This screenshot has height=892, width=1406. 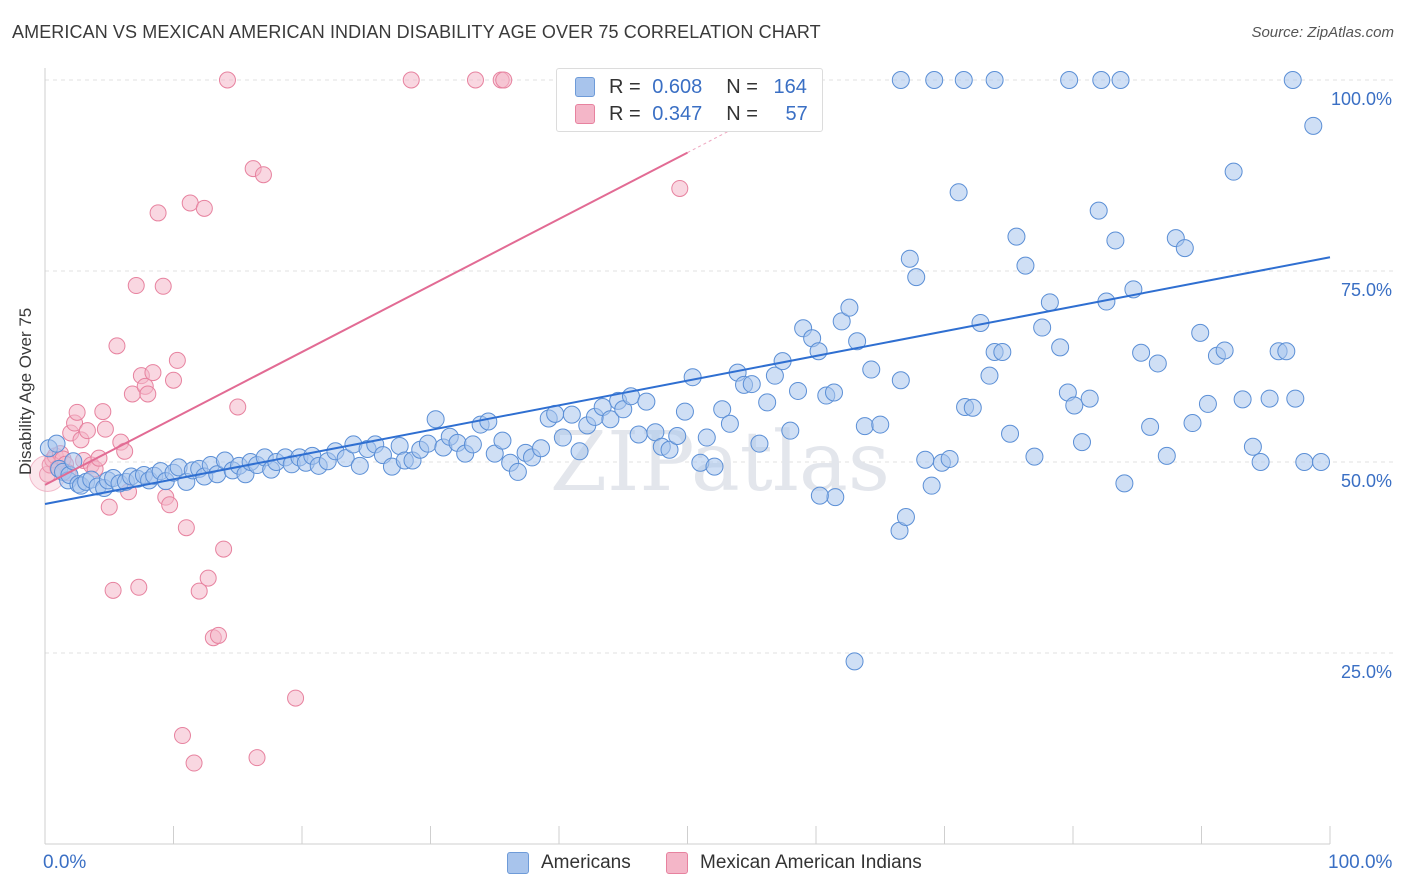 I want to click on bottom-legend-swatch-mexican, so click(x=677, y=863).